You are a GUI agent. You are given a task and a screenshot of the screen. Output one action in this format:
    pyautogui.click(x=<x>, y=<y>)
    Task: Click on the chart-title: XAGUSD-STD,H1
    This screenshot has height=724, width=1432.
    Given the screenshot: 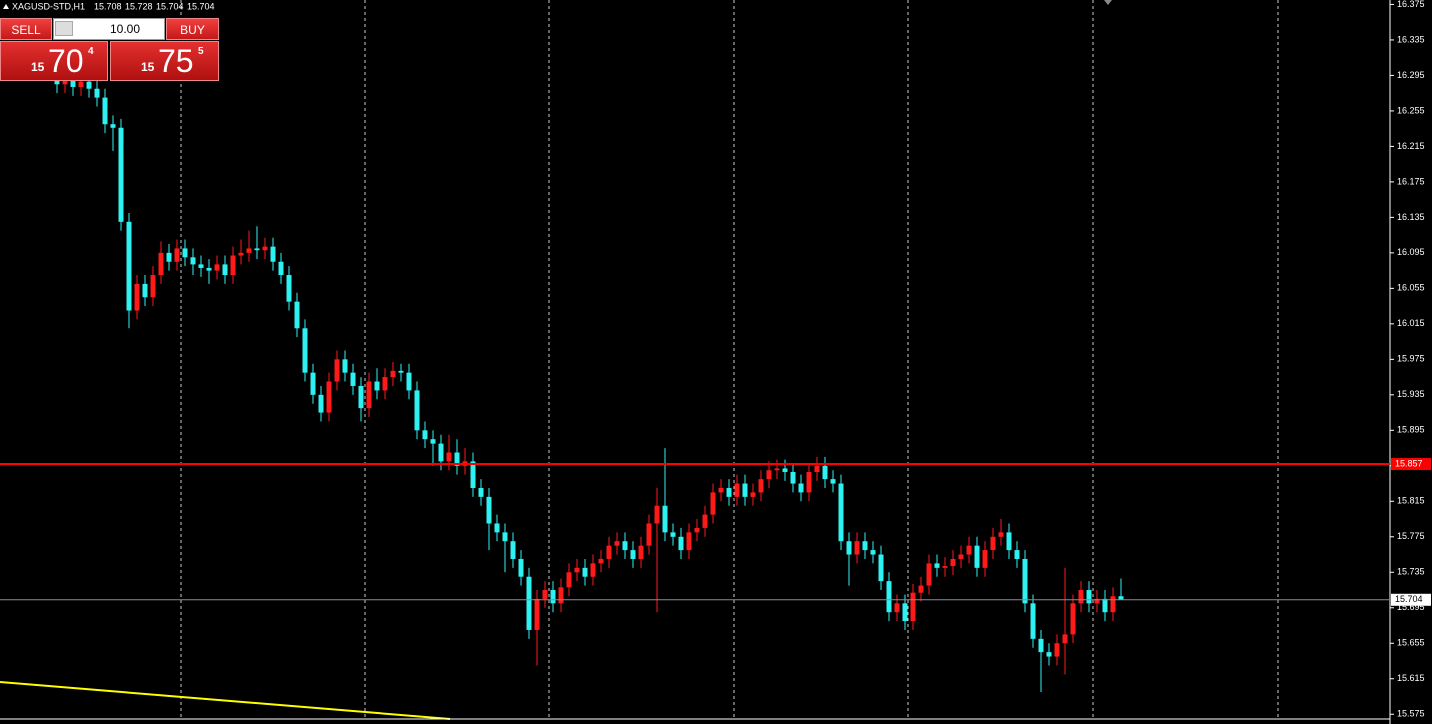 What is the action you would take?
    pyautogui.click(x=48, y=6)
    